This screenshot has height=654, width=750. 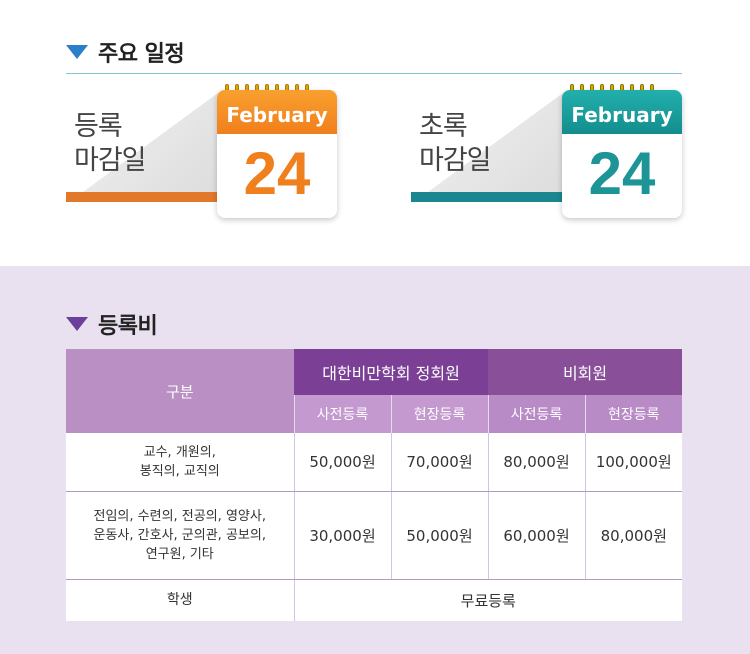 What do you see at coordinates (179, 516) in the screenshot?
I see `category-line: 전임의, 수련의, 전공의, 영양사,` at bounding box center [179, 516].